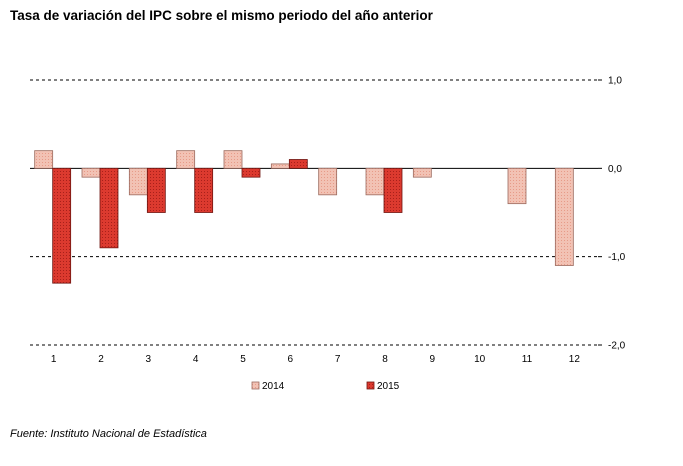  I want to click on legend-label-2014: 2014, so click(273, 386).